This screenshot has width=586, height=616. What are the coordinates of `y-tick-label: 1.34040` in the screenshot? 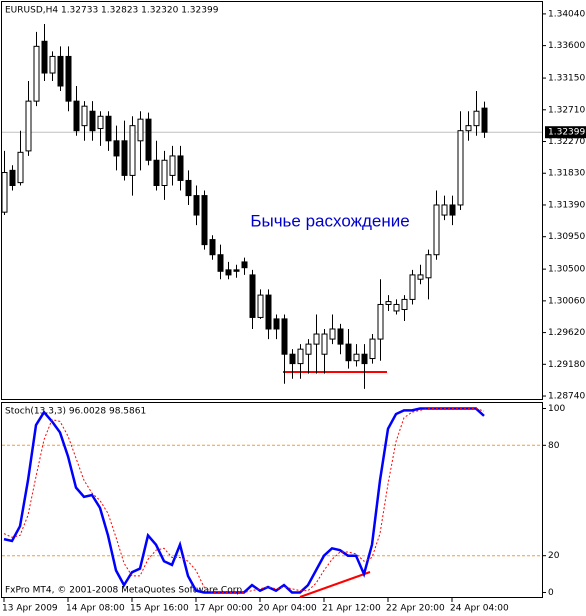 It's located at (566, 14).